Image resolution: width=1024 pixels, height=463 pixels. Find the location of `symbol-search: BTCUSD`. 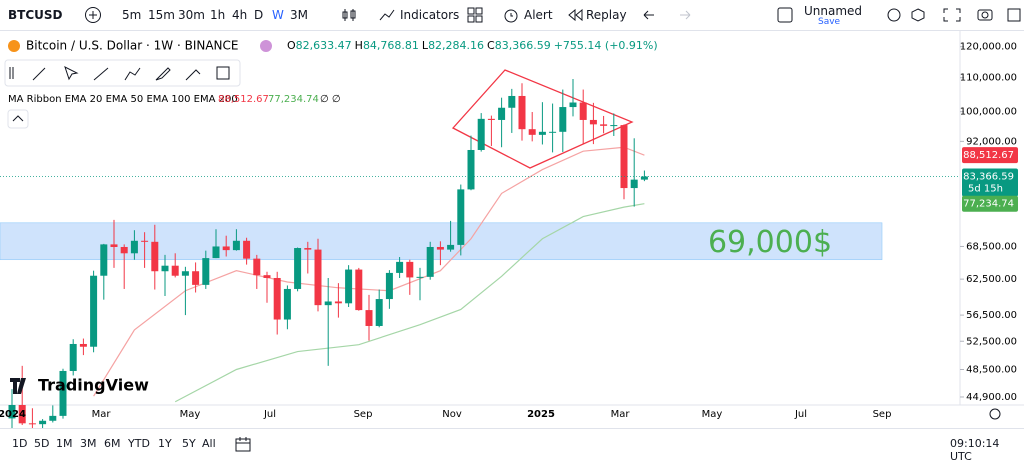

symbol-search: BTCUSD is located at coordinates (35, 15).